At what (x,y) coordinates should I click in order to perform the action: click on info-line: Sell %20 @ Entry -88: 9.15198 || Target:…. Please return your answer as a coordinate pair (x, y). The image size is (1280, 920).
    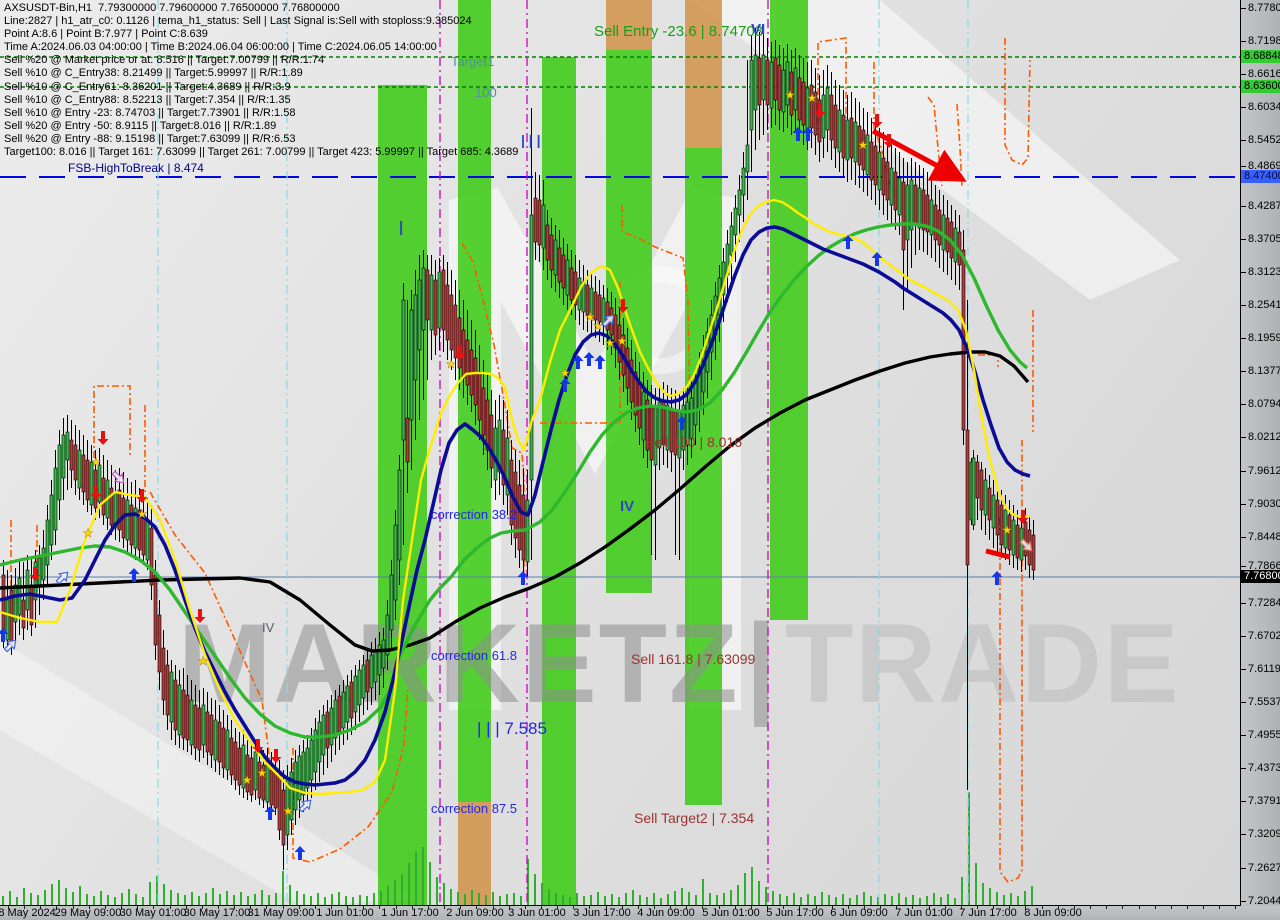
    Looking at the image, I should click on (150, 138).